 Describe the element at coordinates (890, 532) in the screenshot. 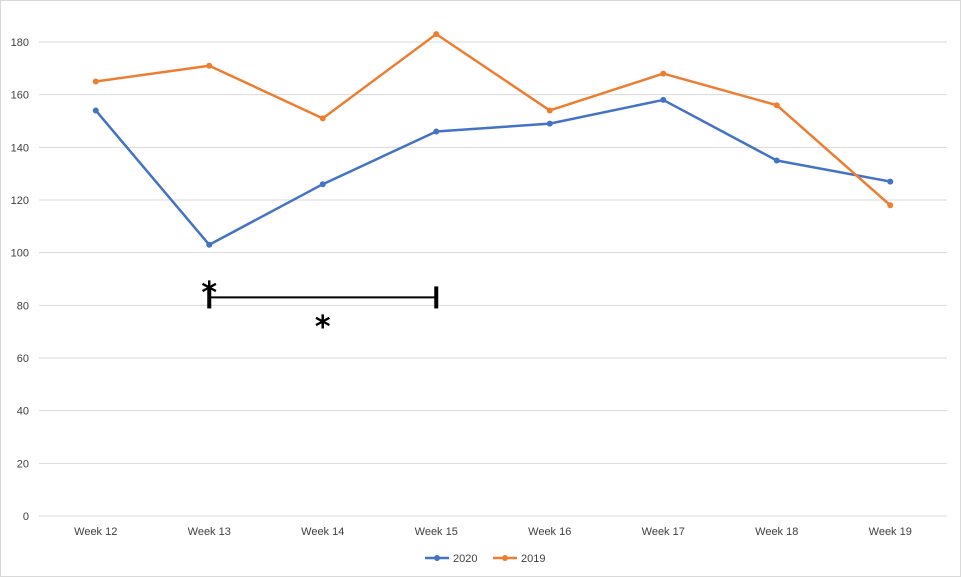

I see `x-tick-label: Week 19` at that location.